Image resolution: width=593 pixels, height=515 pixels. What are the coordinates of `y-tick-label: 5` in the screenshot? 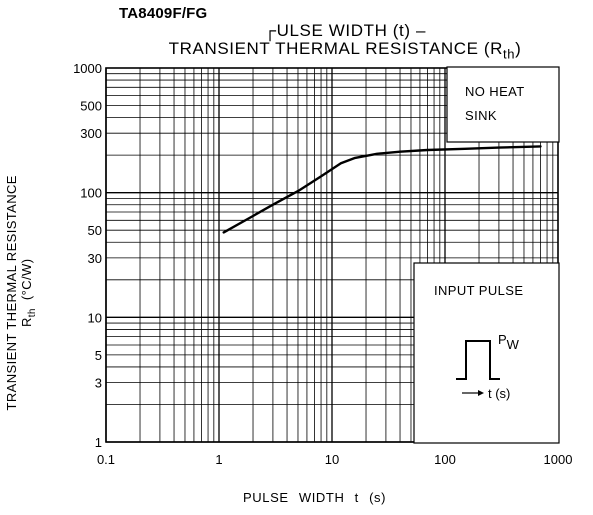 It's located at (98, 355).